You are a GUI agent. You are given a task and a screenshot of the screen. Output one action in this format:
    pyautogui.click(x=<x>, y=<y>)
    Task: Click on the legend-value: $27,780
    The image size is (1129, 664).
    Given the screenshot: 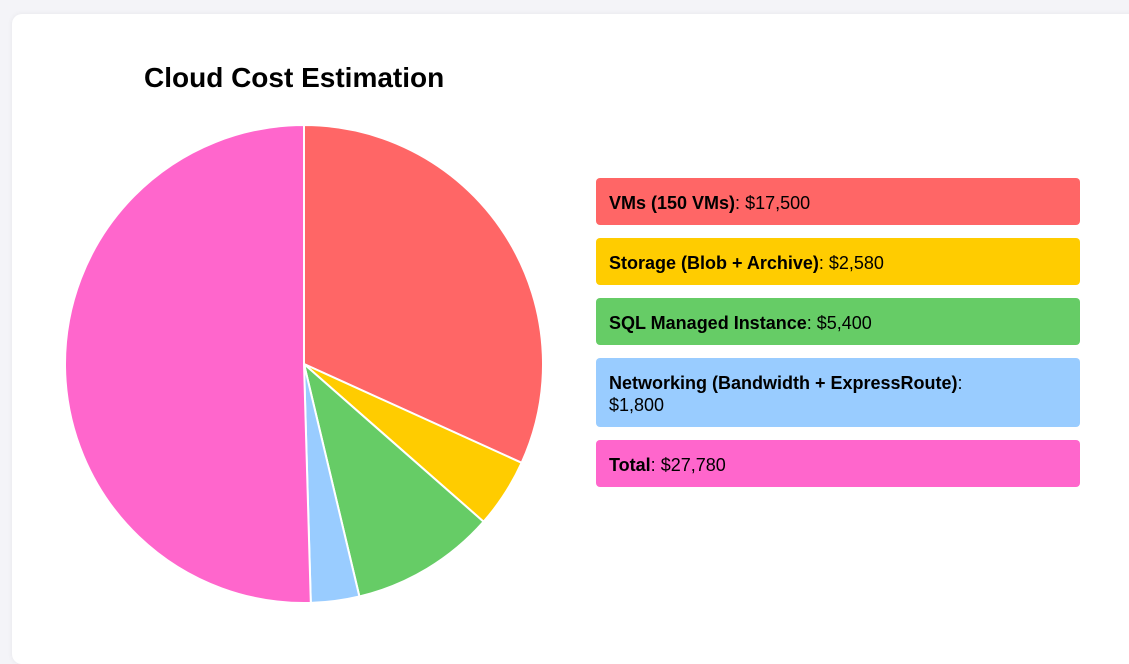 What is the action you would take?
    pyautogui.click(x=693, y=465)
    